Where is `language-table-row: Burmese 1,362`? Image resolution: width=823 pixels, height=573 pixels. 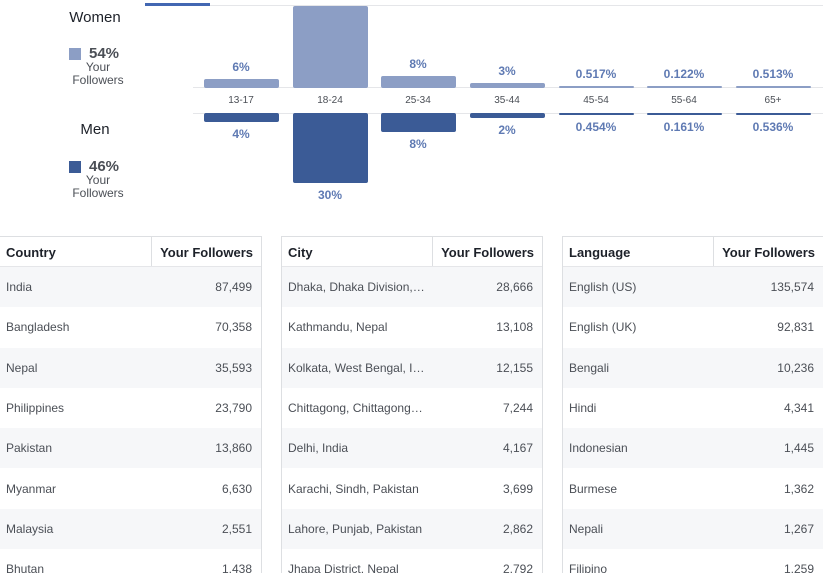
language-table-row: Burmese 1,362 is located at coordinates (693, 488).